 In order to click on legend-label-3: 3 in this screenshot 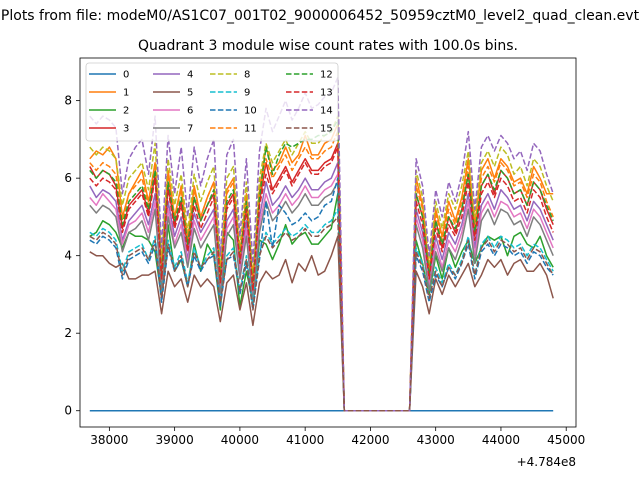, I will do `click(126, 129)`.